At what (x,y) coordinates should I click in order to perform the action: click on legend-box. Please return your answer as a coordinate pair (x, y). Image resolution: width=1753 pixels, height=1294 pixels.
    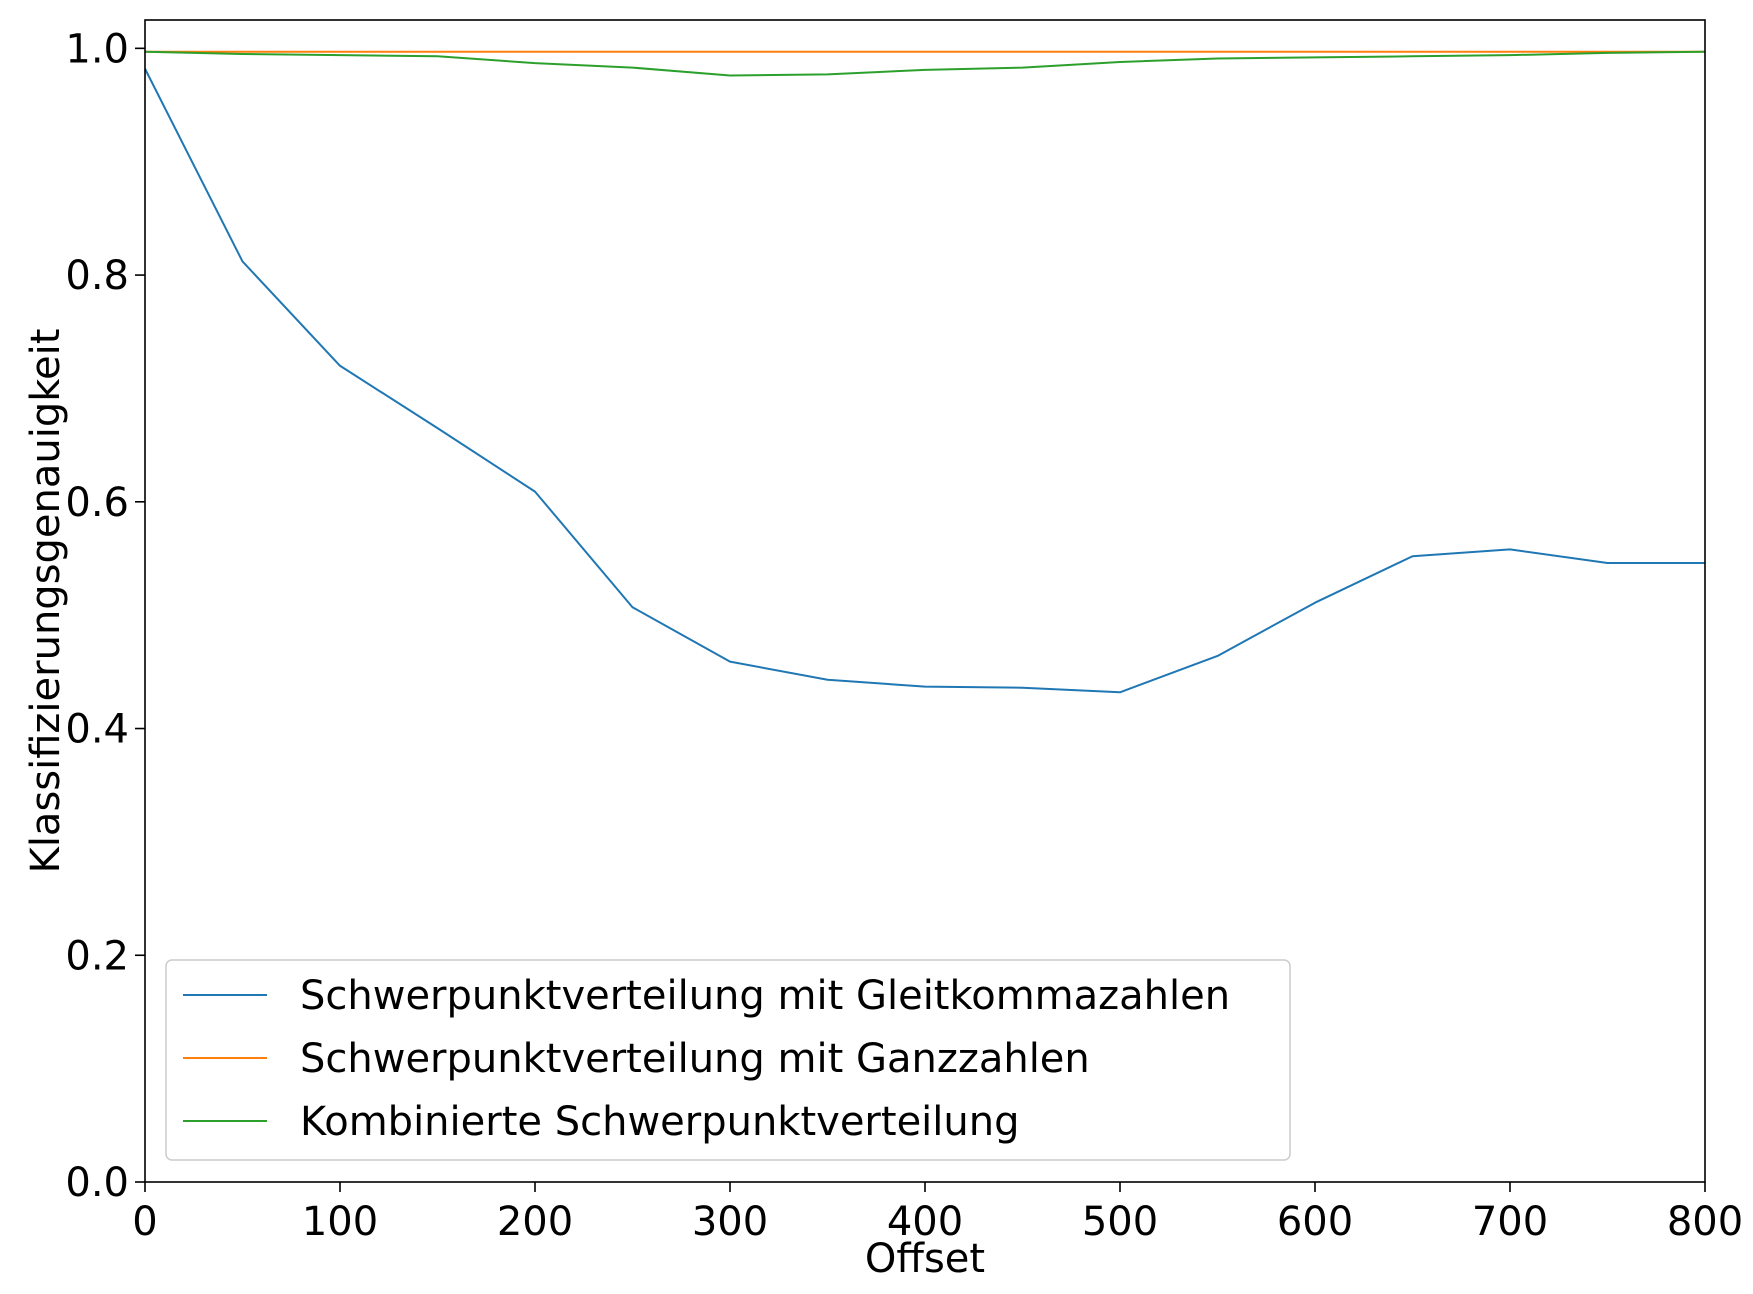
    Looking at the image, I should click on (728, 1060).